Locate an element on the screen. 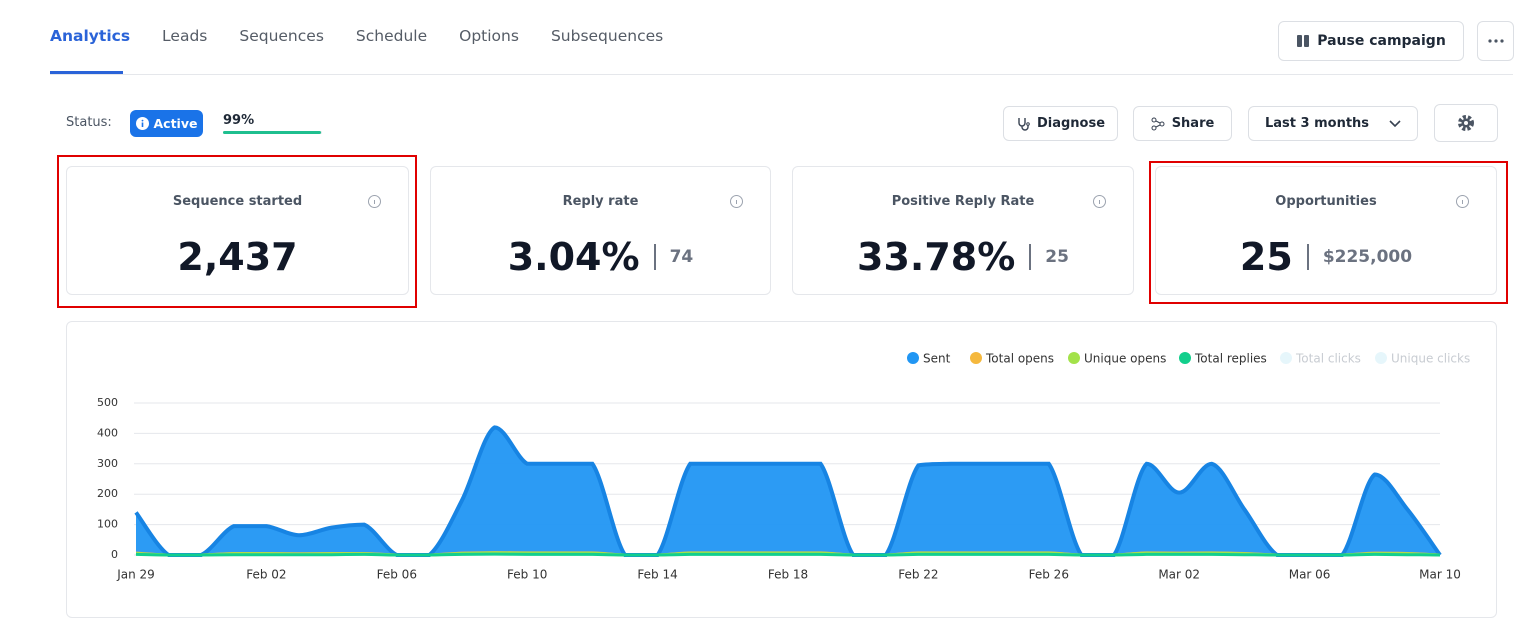 The image size is (1537, 637). range-dropdown: Last 3 months is located at coordinates (1333, 123).